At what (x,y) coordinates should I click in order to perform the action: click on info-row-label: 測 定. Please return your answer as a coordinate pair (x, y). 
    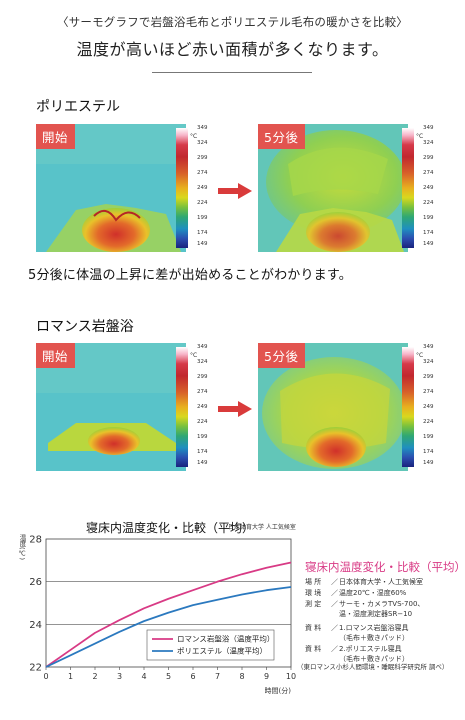
    Looking at the image, I should click on (313, 604).